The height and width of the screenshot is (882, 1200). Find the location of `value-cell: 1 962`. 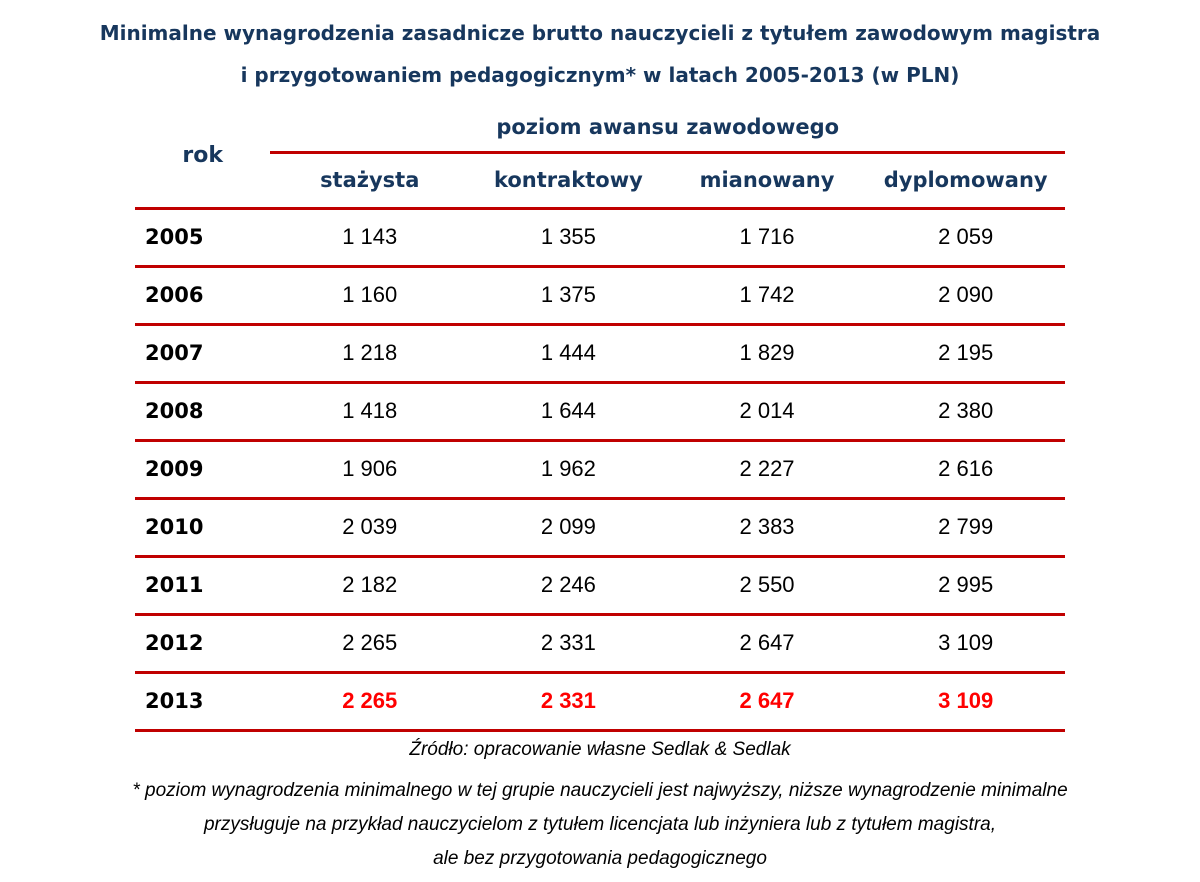

value-cell: 1 962 is located at coordinates (568, 470).